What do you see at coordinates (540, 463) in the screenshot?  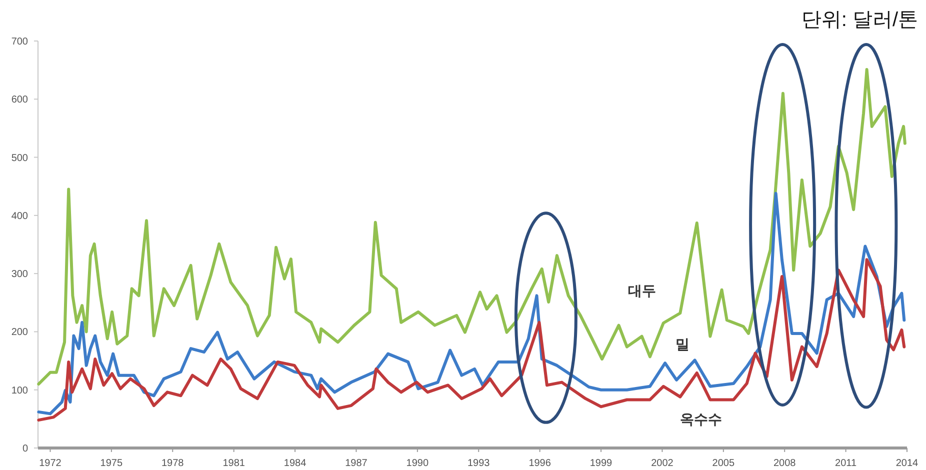 I see `x-tick-label: 1996` at bounding box center [540, 463].